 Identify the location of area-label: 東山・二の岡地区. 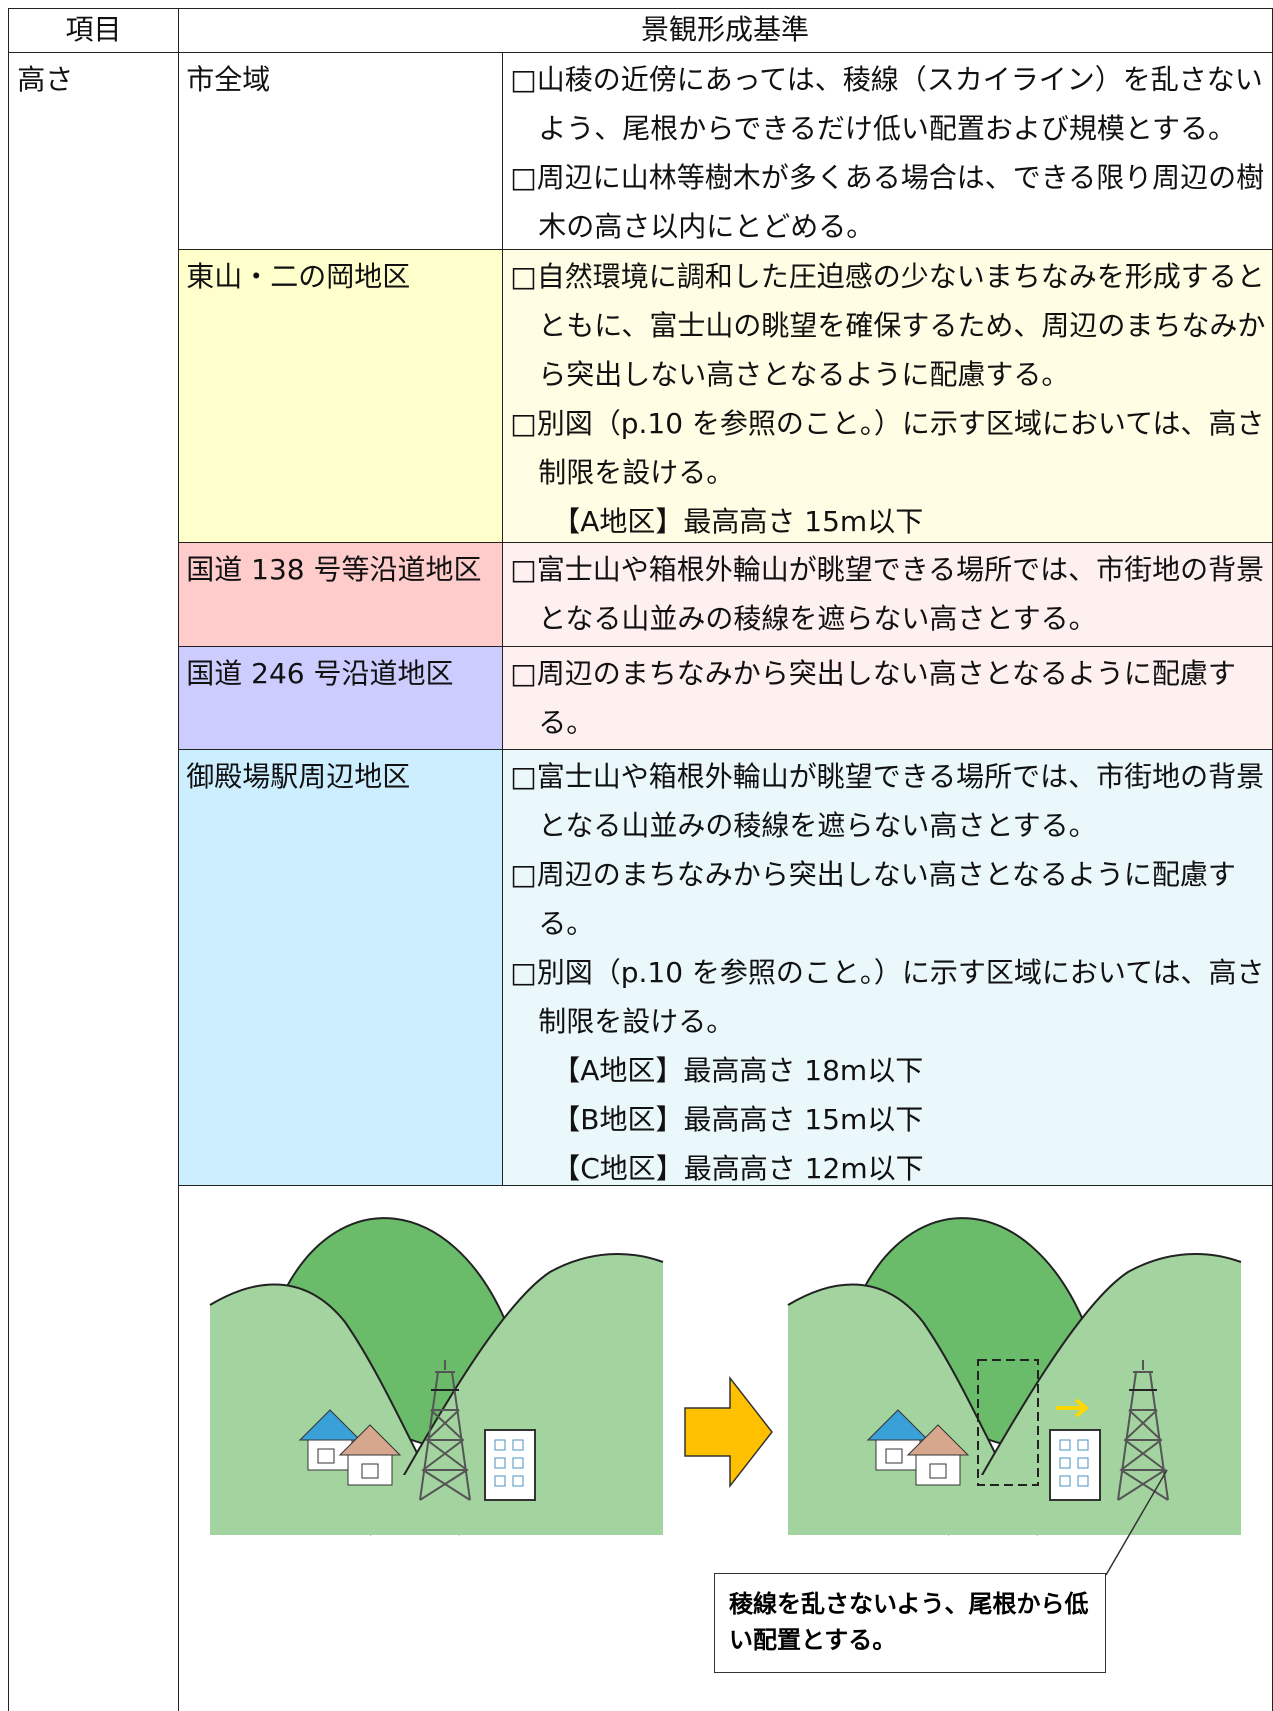
(340, 395).